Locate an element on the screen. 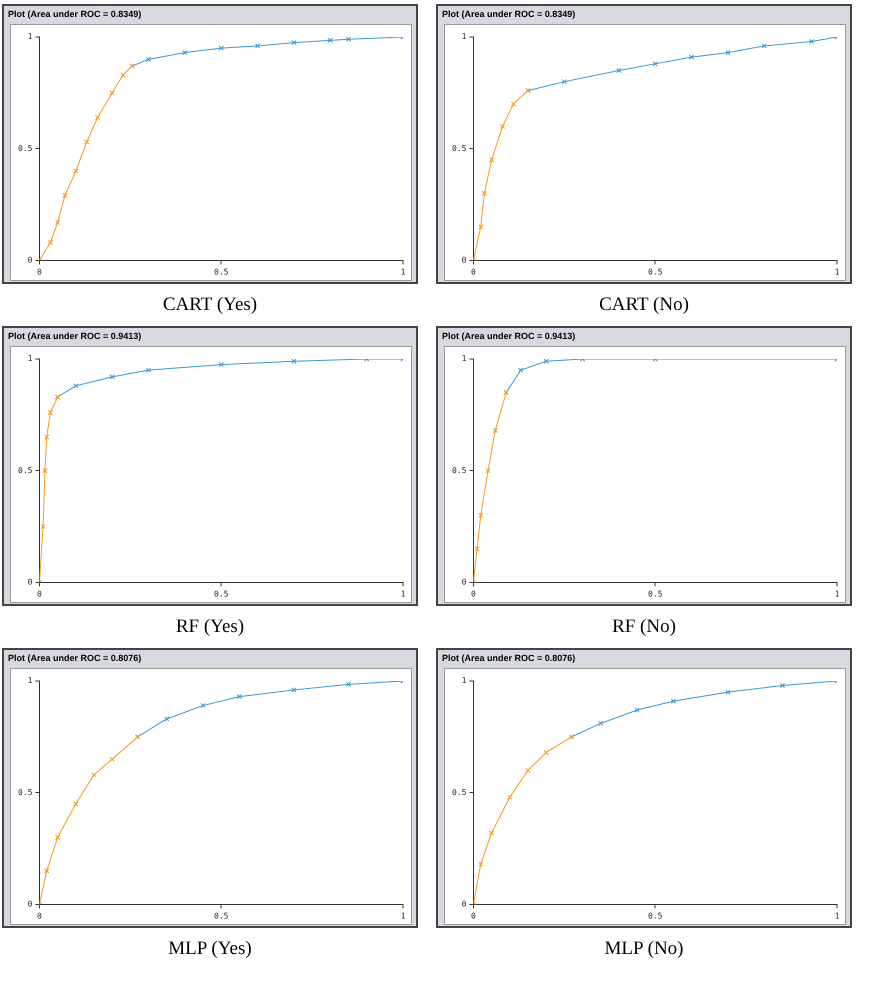 The height and width of the screenshot is (983, 869). text: CART (Yes) is located at coordinates (210, 305).